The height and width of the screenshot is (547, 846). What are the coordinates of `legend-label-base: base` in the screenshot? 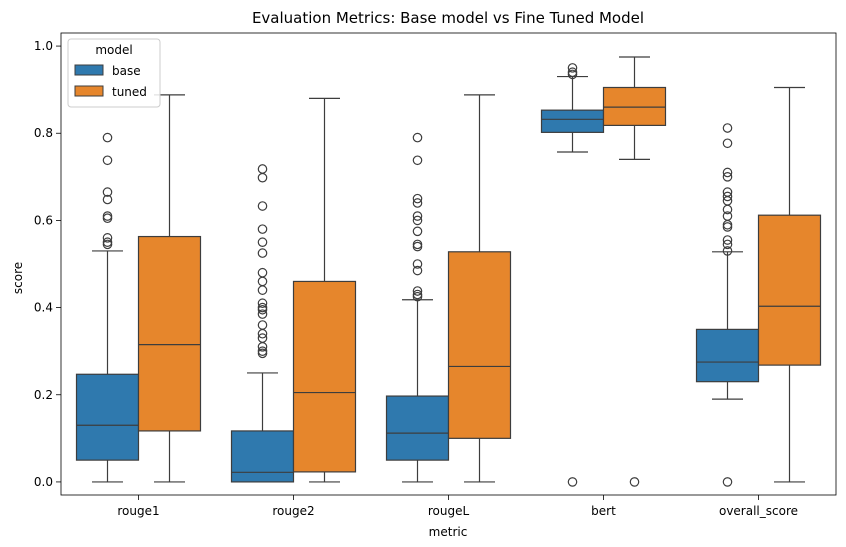 It's located at (126, 71).